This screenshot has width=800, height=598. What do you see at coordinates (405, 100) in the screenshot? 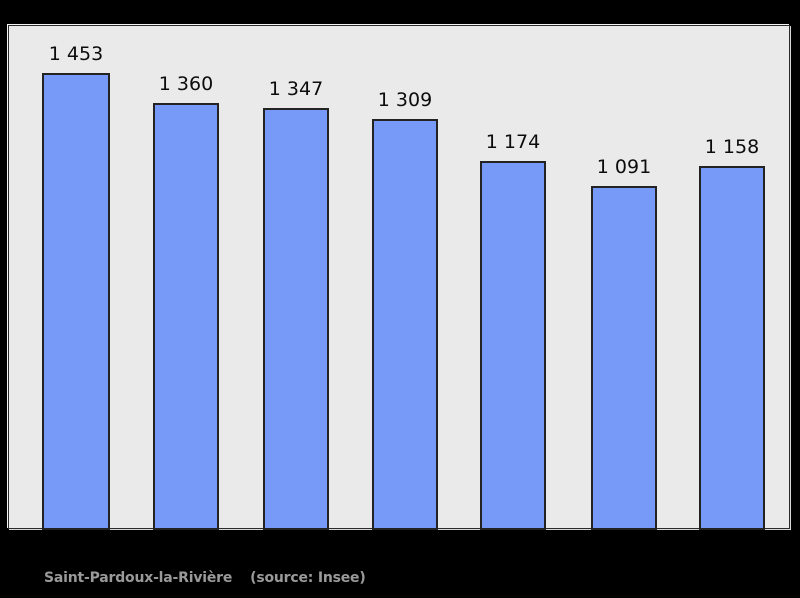
I see `bar-value-label: 1 309` at bounding box center [405, 100].